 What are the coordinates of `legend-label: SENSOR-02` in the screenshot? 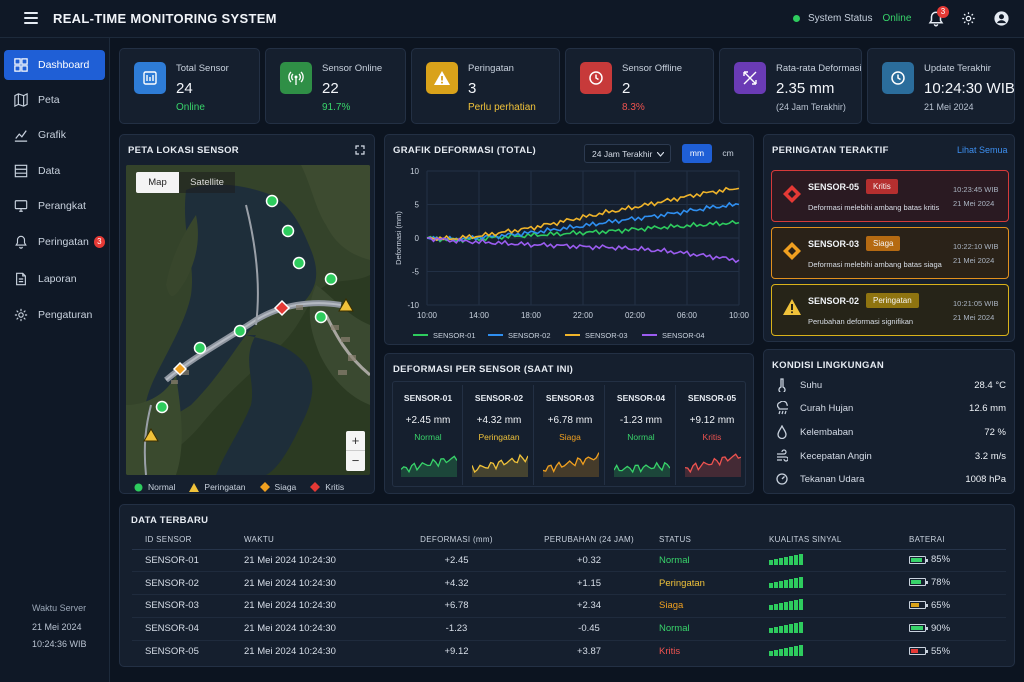 It's located at (529, 335).